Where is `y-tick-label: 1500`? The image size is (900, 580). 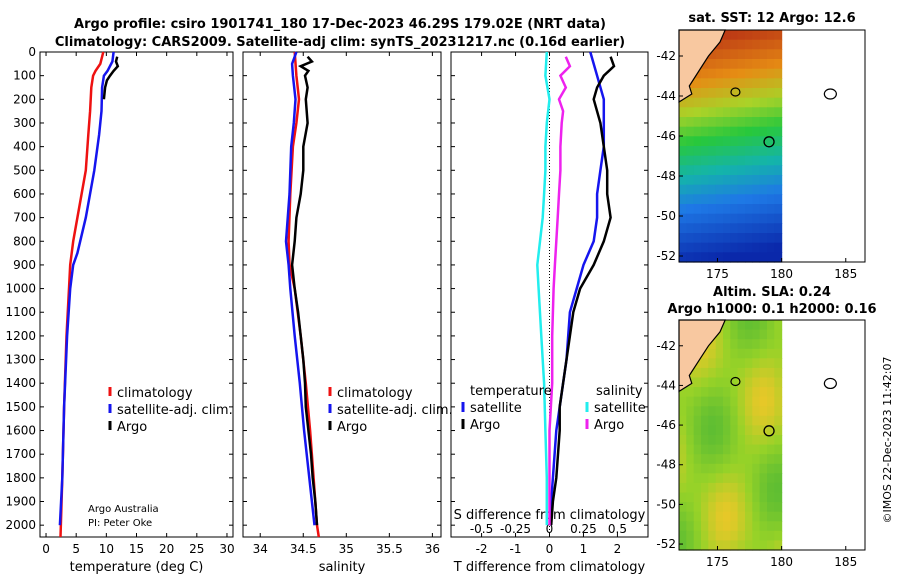
y-tick-label: 1500 is located at coordinates (20, 407).